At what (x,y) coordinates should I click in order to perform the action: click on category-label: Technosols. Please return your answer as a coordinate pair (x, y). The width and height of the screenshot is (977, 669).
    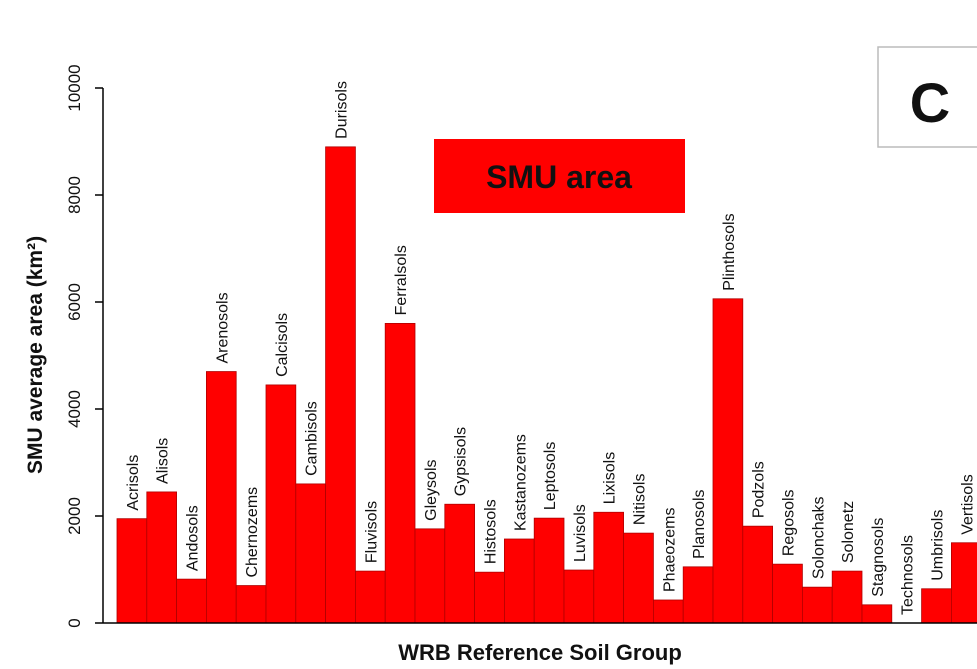
    Looking at the image, I should click on (908, 575).